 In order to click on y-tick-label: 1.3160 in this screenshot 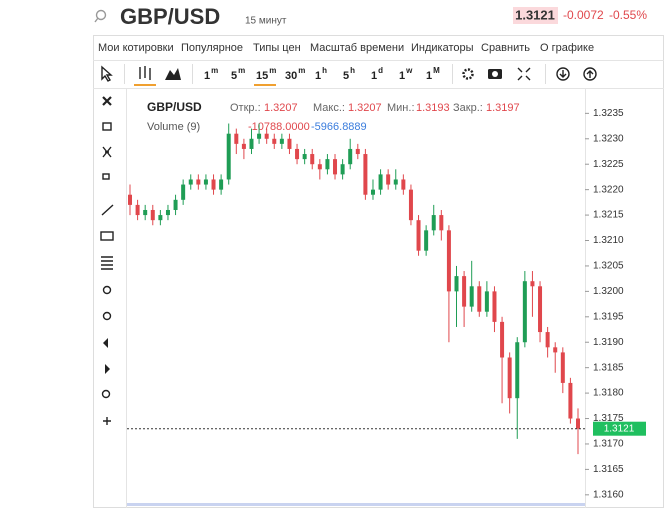, I will do `click(608, 494)`.